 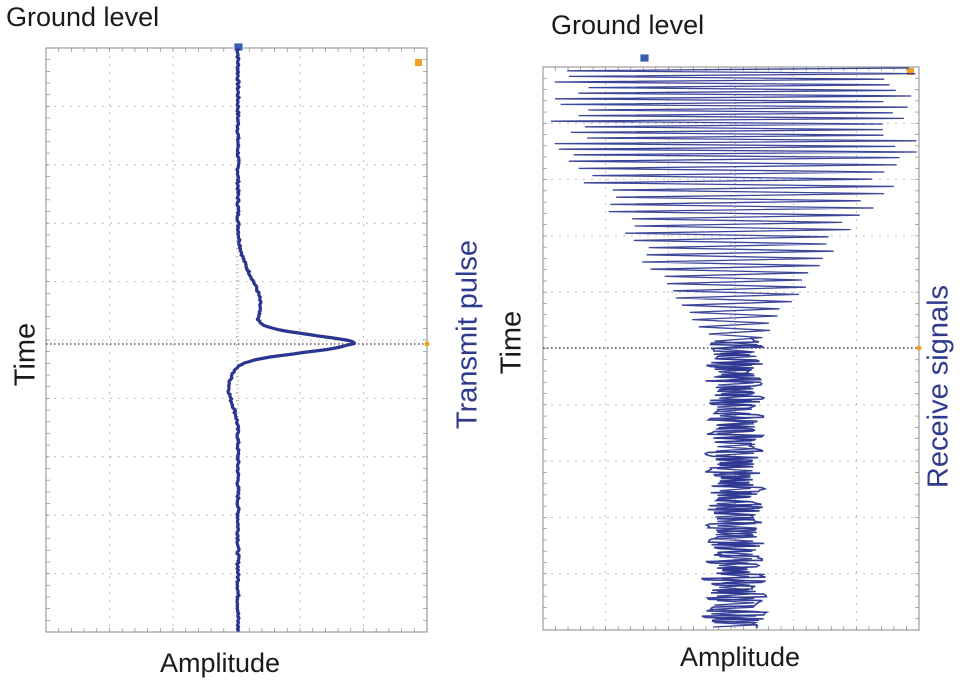 What do you see at coordinates (511, 342) in the screenshot?
I see `right-time-label: Time` at bounding box center [511, 342].